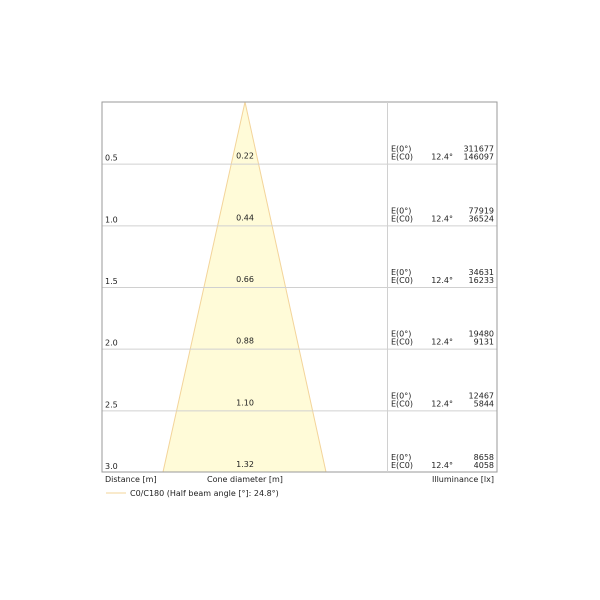  Describe the element at coordinates (481, 218) in the screenshot. I see `ec0-illuminance-value: 36524` at that location.